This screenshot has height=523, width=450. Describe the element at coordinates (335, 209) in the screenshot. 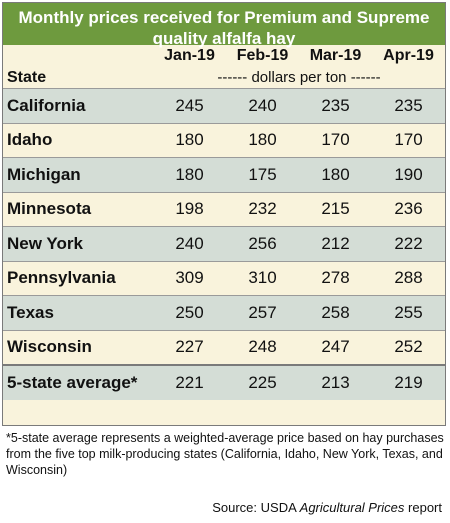

I see `price-cell: 215` at that location.